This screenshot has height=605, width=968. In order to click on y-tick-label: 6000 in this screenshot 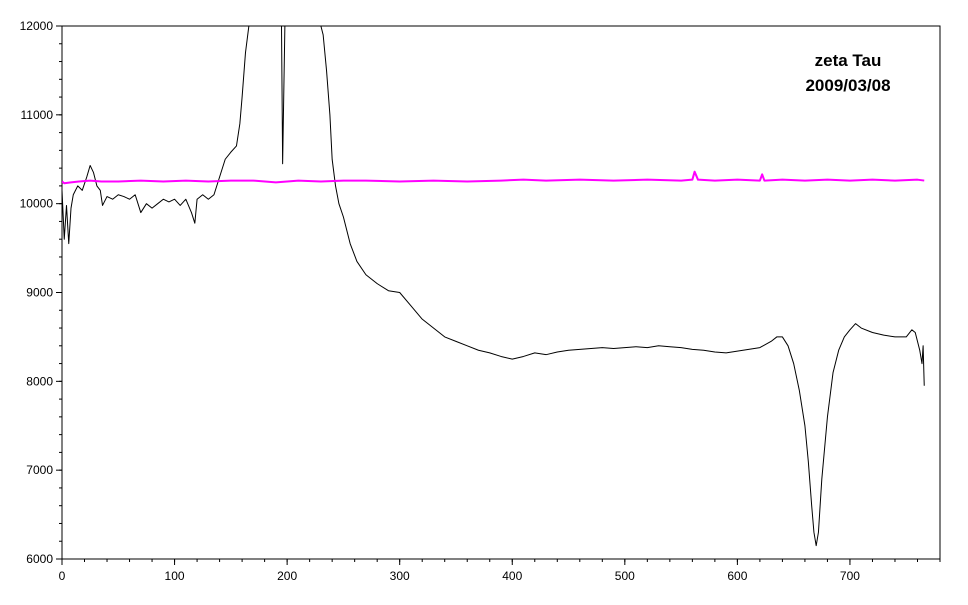, I will do `click(39, 559)`.